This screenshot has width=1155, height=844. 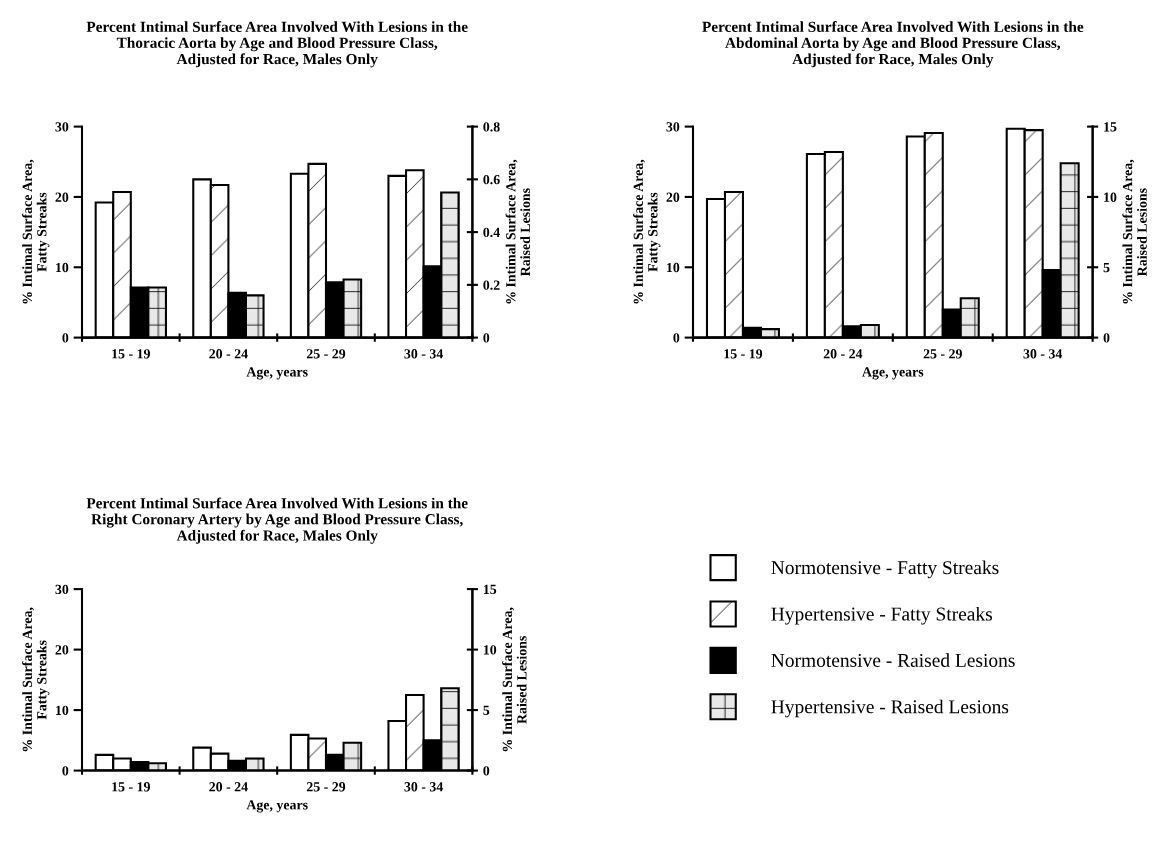 I want to click on y2-tick-label: 0.2, so click(x=491, y=285).